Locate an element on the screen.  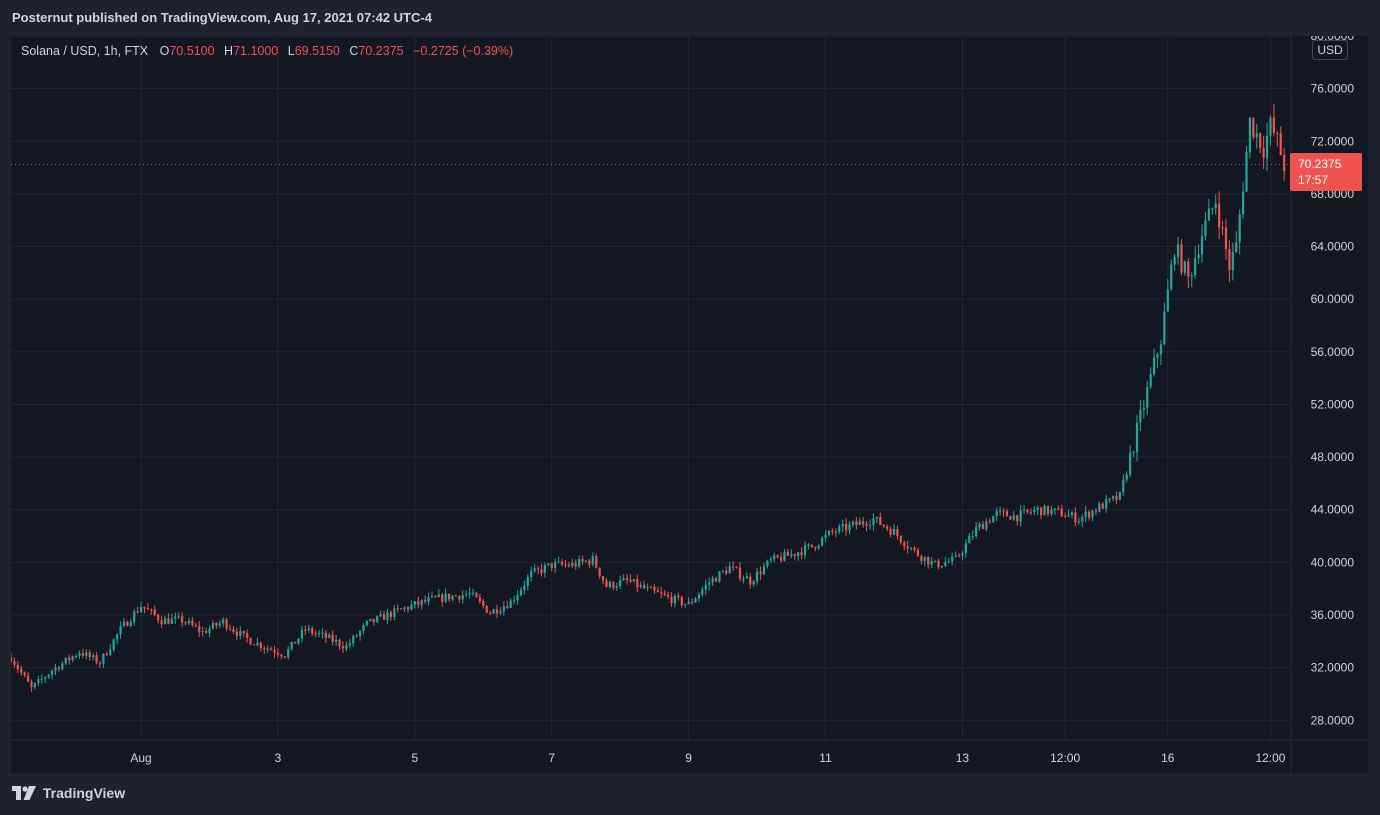
symbol-name: Solana / USD, 1h, FTX is located at coordinates (85, 51).